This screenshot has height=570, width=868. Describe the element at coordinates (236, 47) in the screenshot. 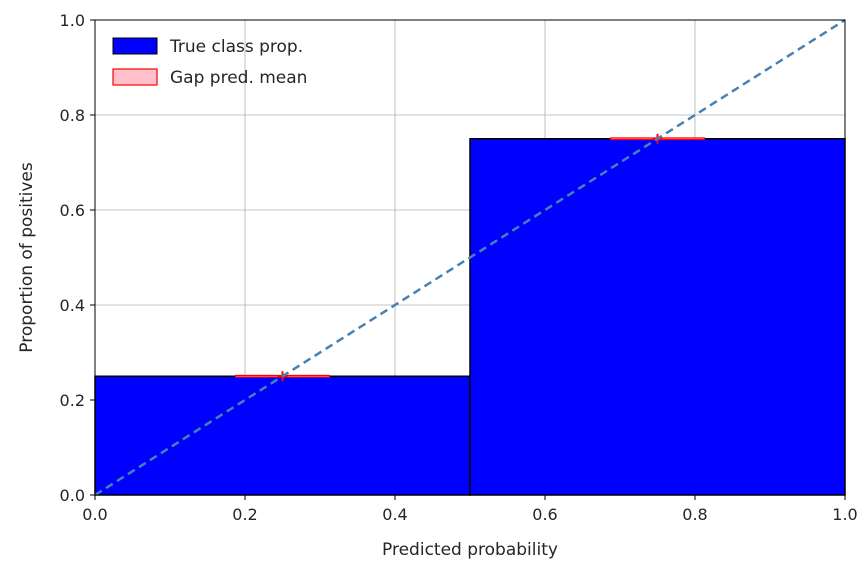

I see `legend-label-true-class: True class prop.` at that location.